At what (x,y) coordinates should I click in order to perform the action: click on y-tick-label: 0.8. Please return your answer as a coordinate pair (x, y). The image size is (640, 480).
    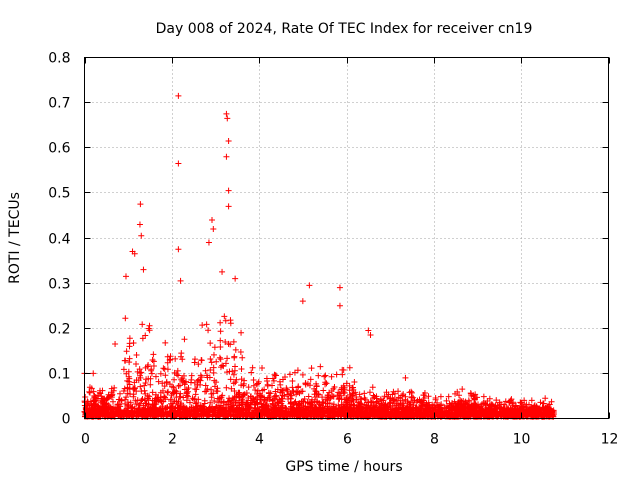
    Looking at the image, I should click on (59, 59).